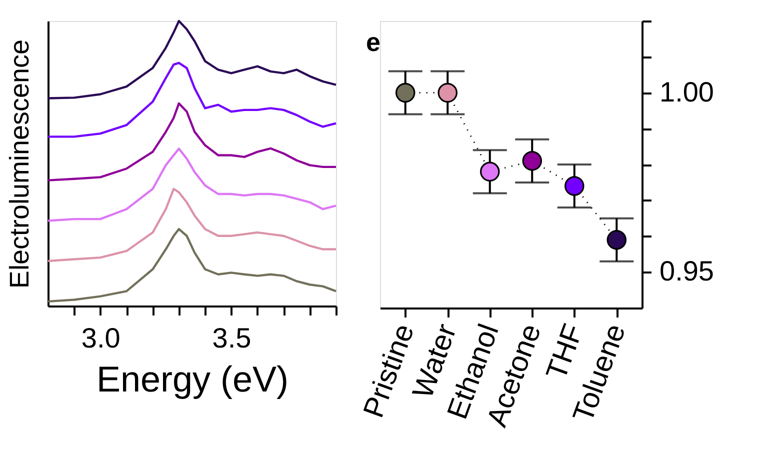 The height and width of the screenshot is (469, 768). I want to click on y-axis-title: Electroluminescence, so click(19, 164).